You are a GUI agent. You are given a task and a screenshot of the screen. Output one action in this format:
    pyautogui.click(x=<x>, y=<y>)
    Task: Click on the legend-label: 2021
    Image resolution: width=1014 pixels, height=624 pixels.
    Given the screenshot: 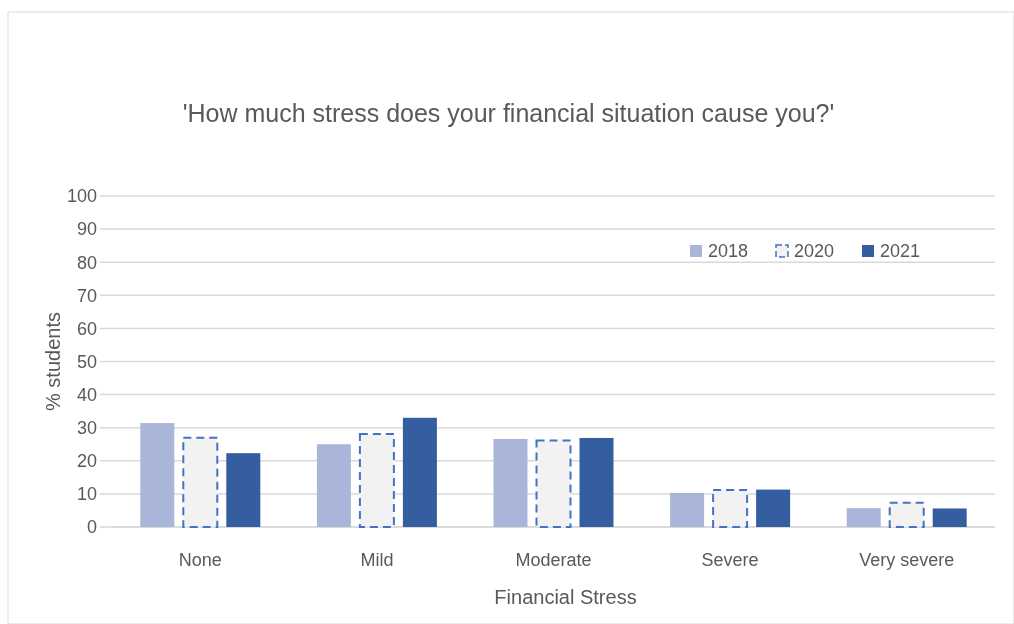 What is the action you would take?
    pyautogui.click(x=900, y=251)
    